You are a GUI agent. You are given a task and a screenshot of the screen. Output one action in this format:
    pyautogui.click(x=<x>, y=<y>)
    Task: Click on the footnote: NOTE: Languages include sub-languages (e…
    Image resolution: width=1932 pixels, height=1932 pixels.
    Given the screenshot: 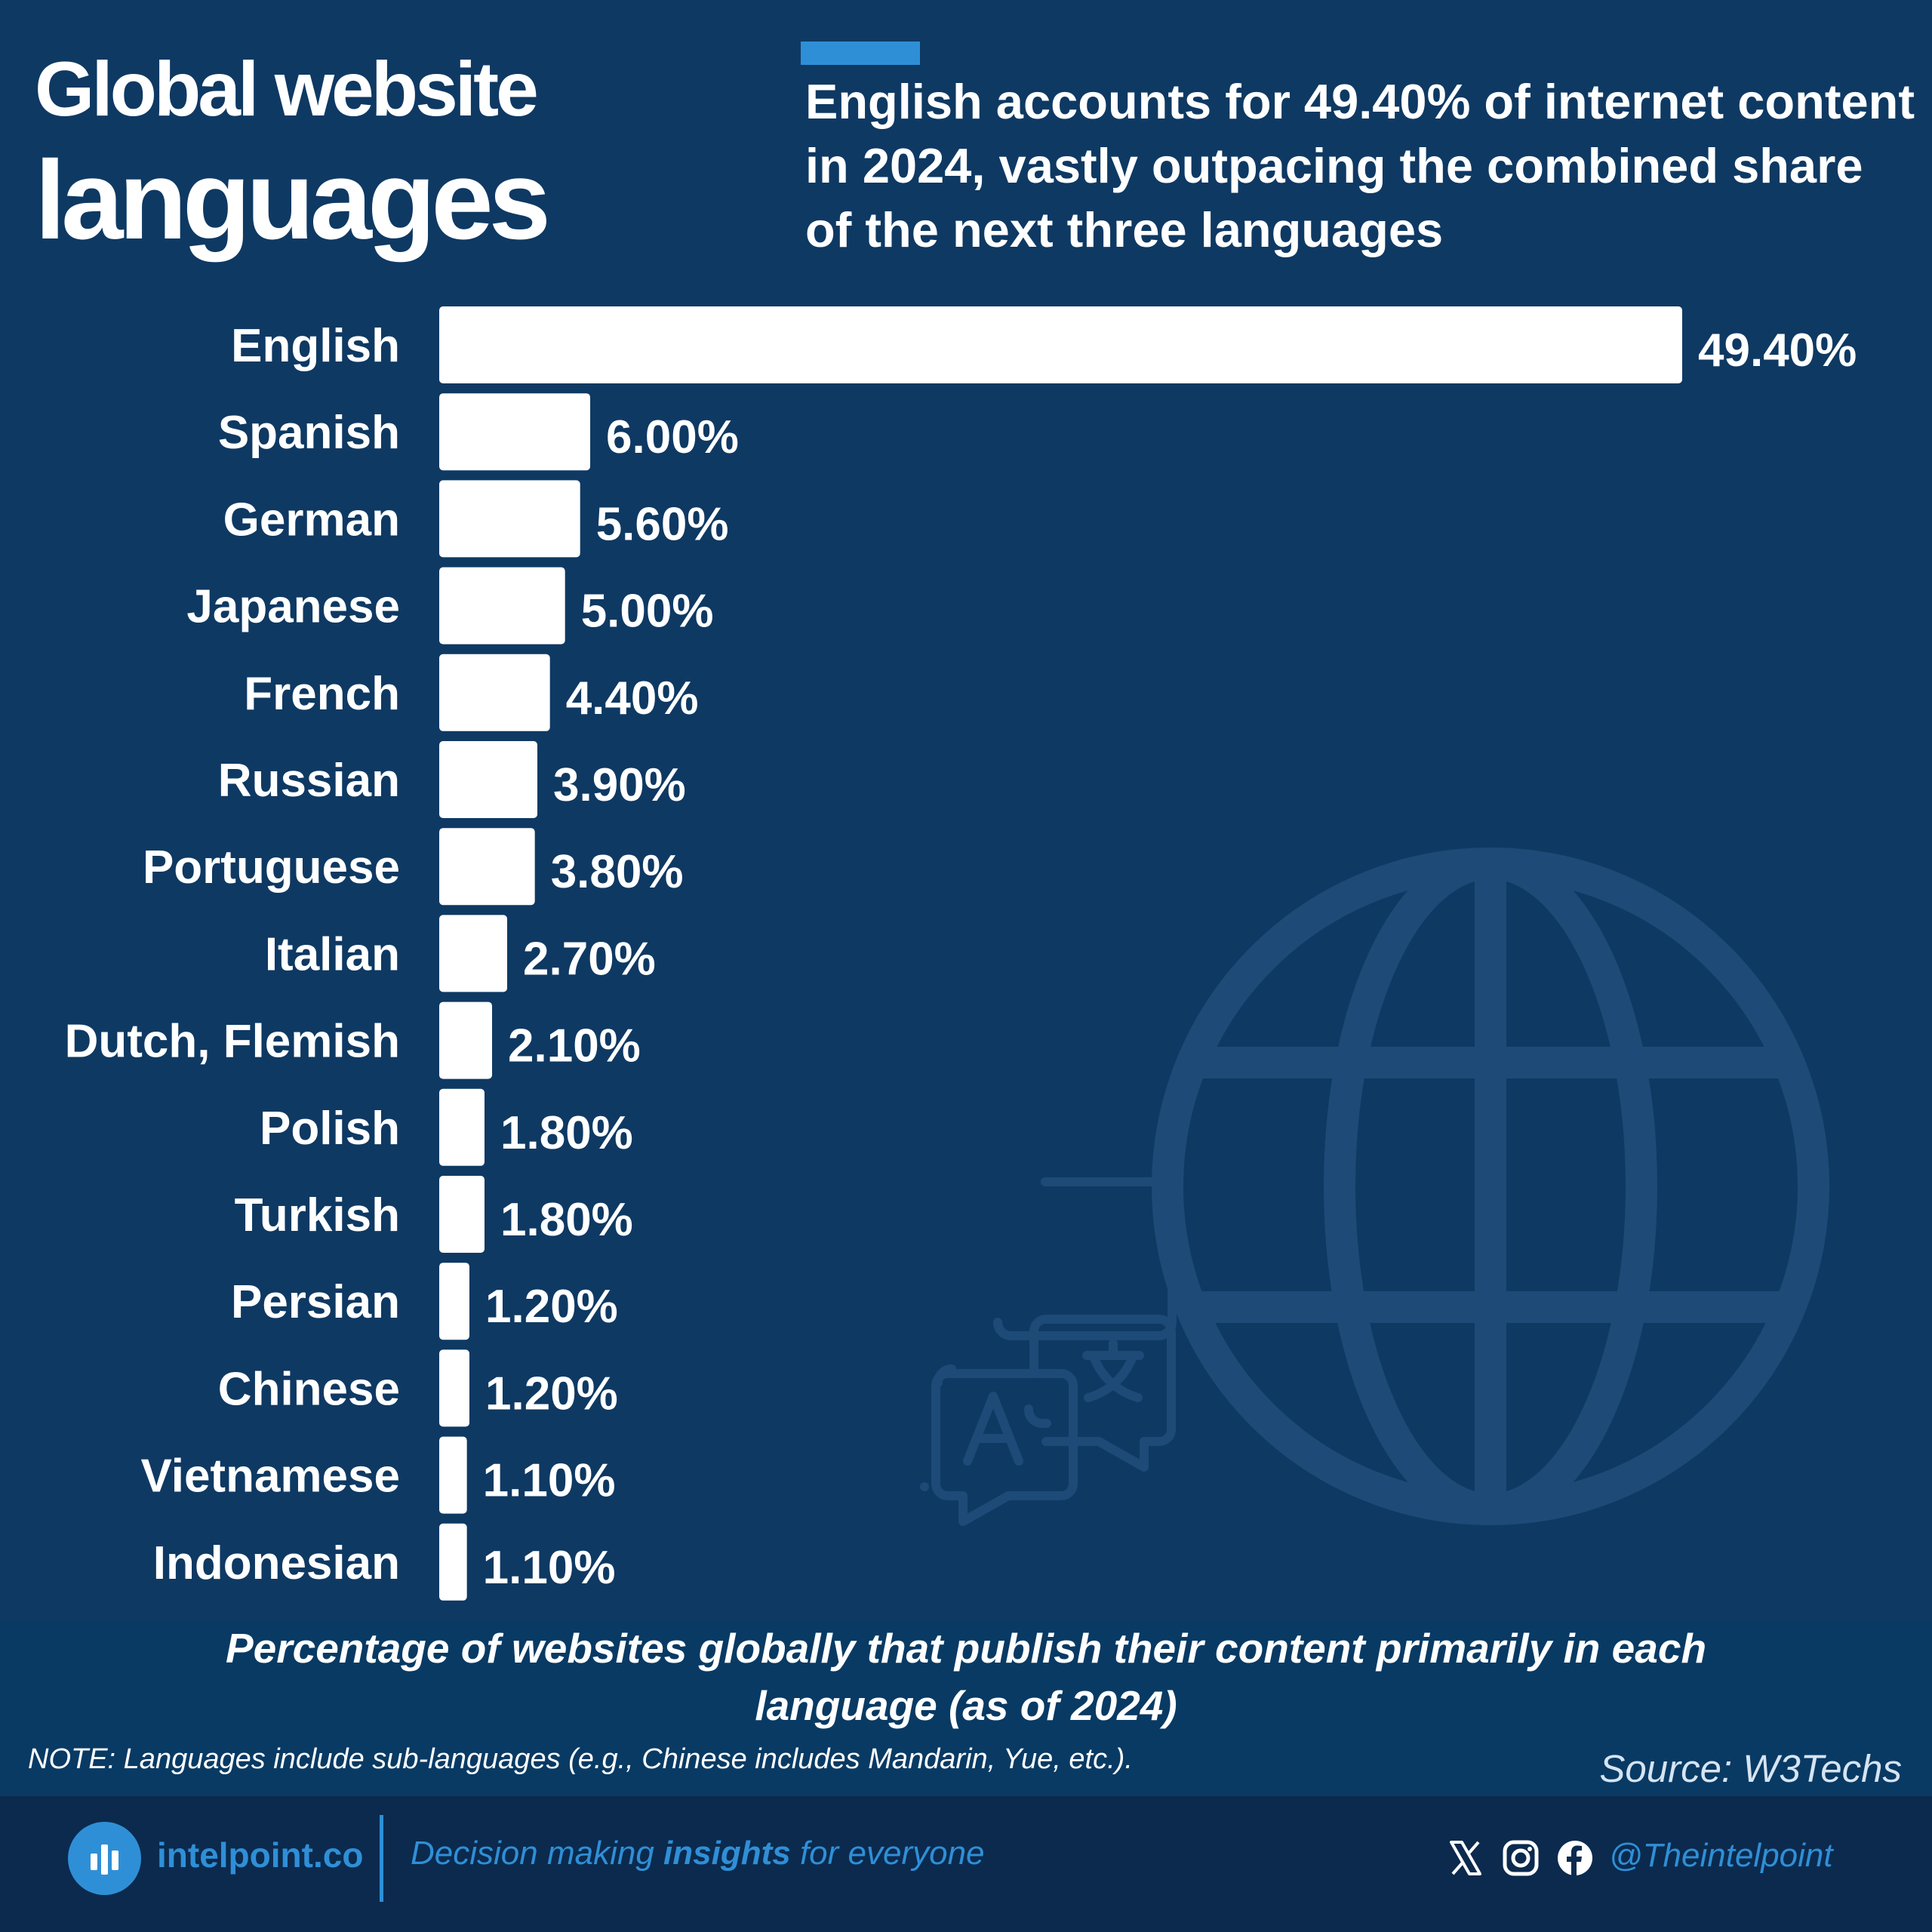 What is the action you would take?
    pyautogui.click(x=580, y=1759)
    